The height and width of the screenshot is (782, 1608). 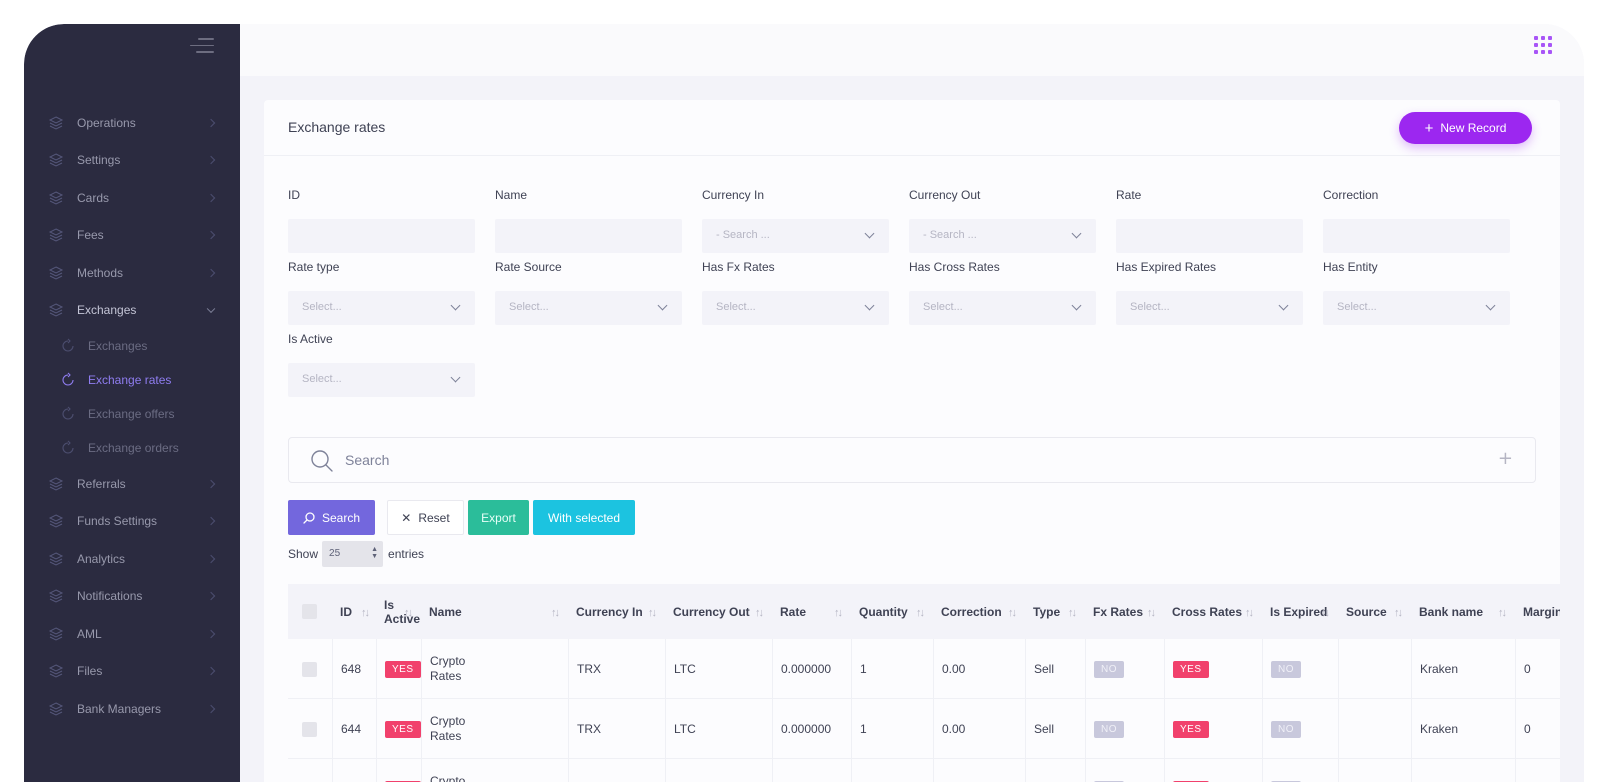 What do you see at coordinates (358, 611) in the screenshot?
I see `column-header-id: ID ↑↓` at bounding box center [358, 611].